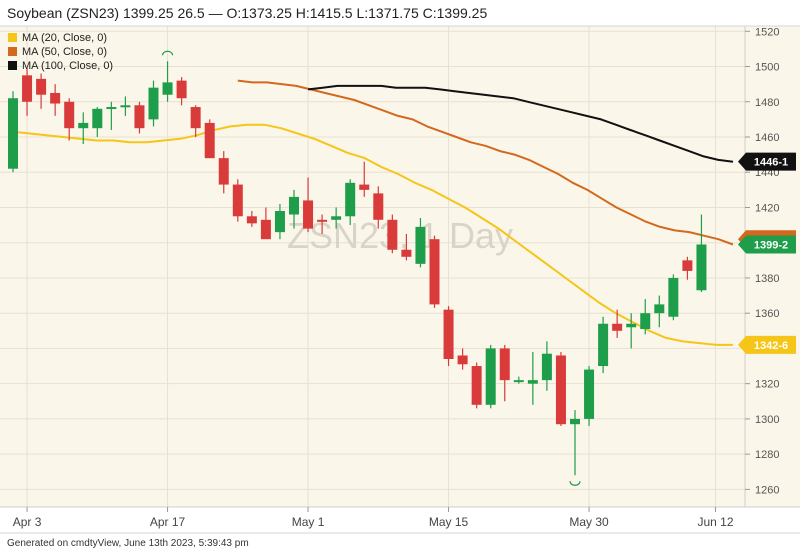 This screenshot has height=551, width=800. I want to click on last-value-label: 1446-1, so click(767, 161).